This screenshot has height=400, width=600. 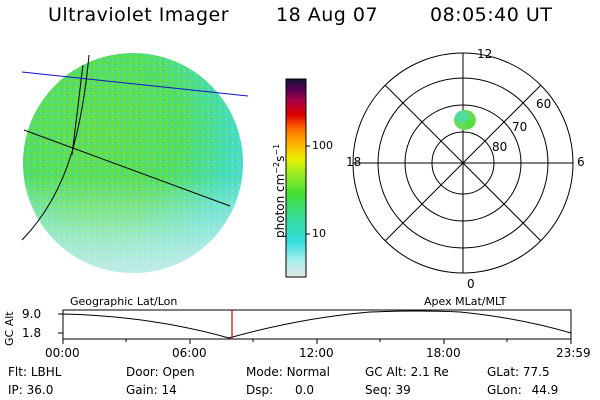 What do you see at coordinates (581, 162) in the screenshot?
I see `mlt-label-6: 6` at bounding box center [581, 162].